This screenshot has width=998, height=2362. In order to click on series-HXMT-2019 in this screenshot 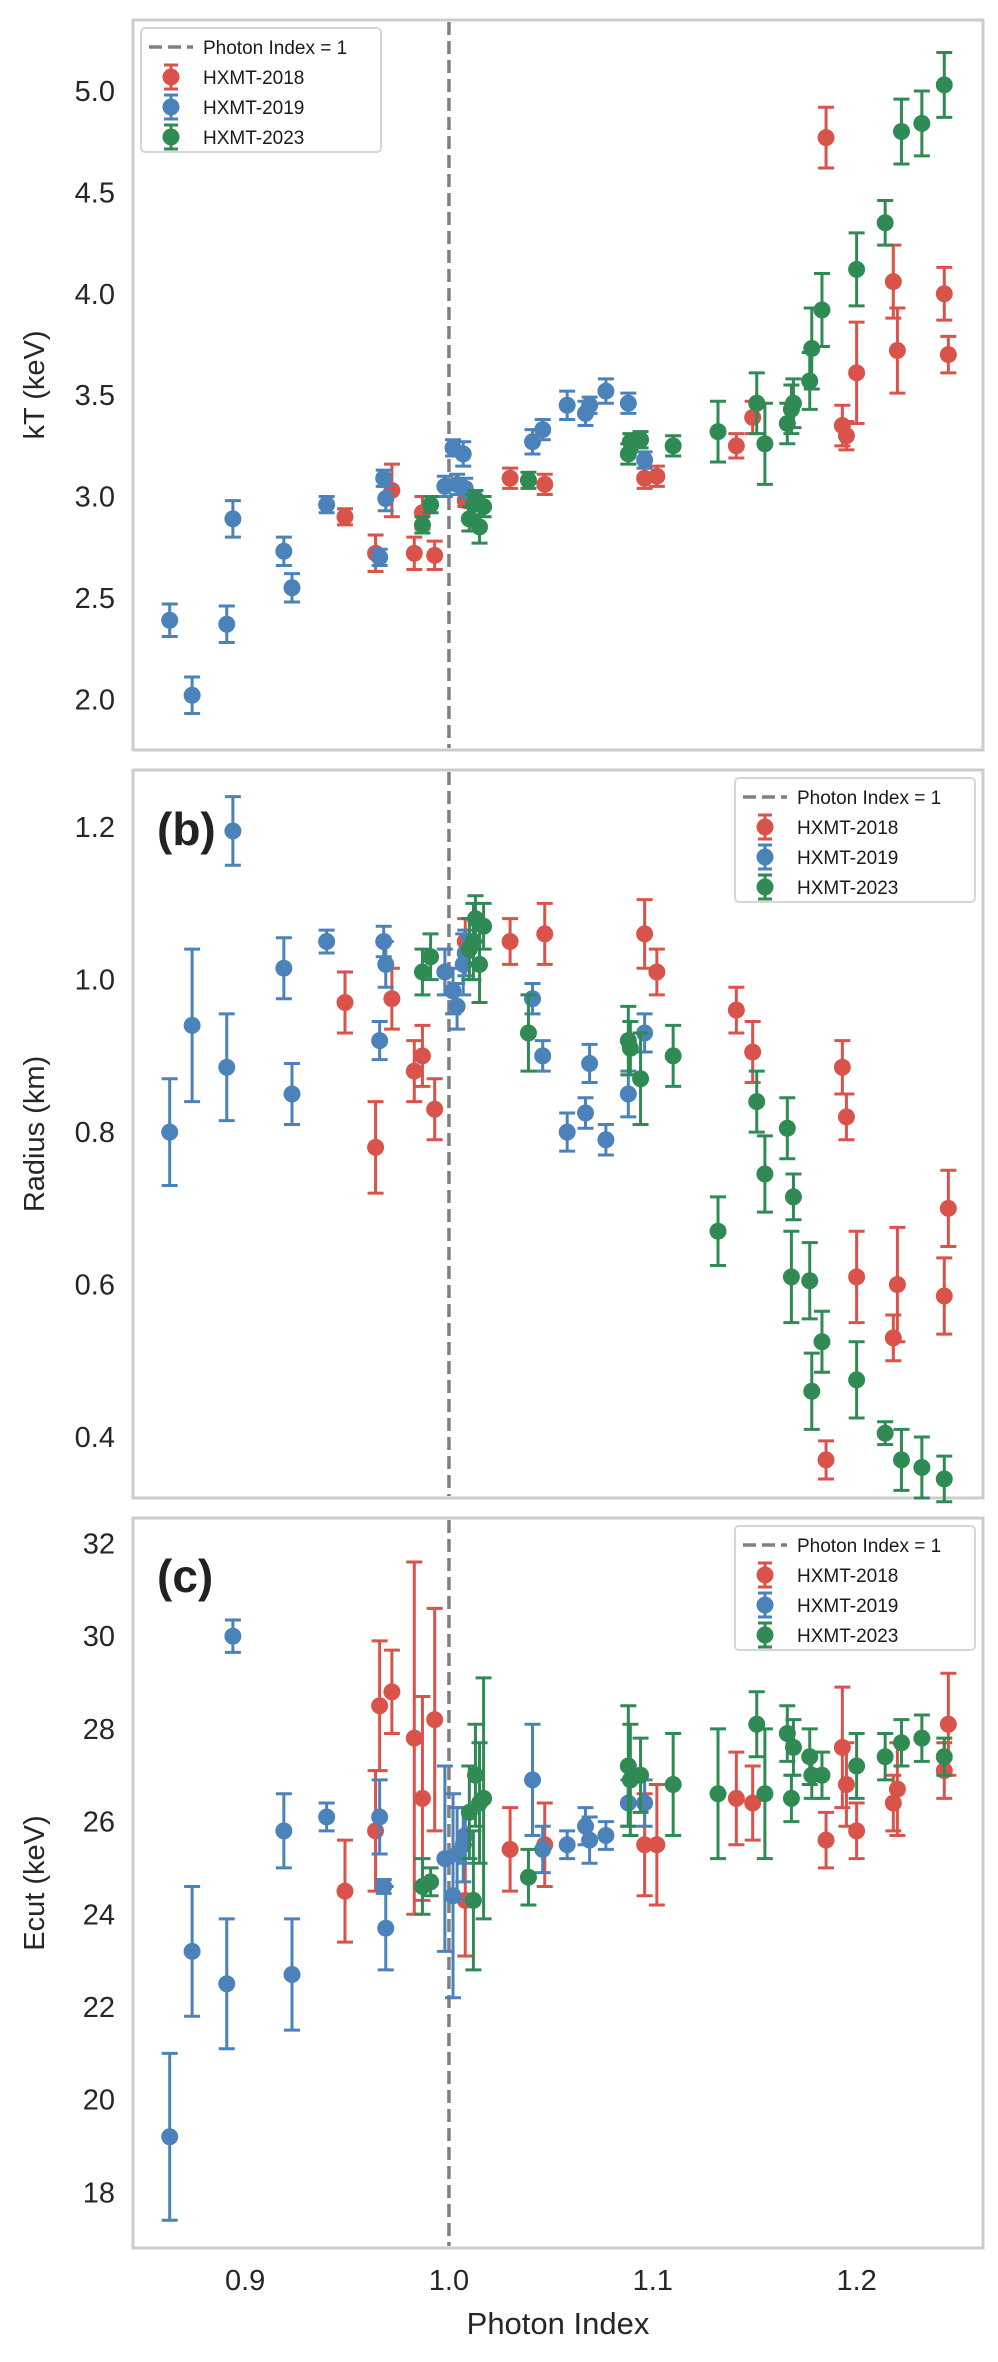, I will do `click(407, 546)`.